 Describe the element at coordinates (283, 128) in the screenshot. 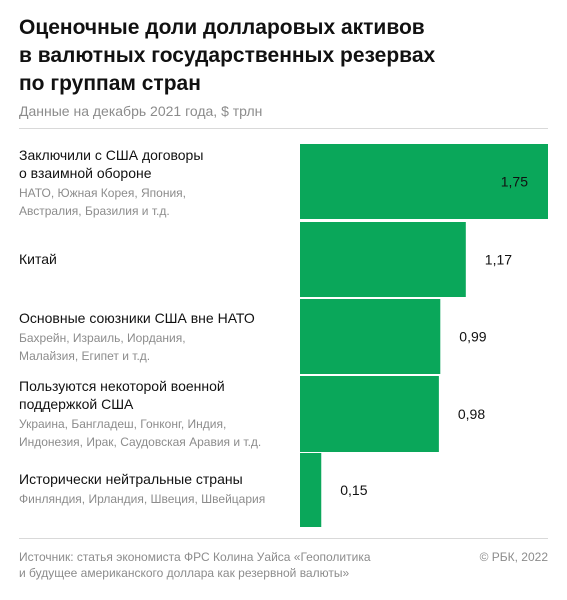

I see `top-divider` at that location.